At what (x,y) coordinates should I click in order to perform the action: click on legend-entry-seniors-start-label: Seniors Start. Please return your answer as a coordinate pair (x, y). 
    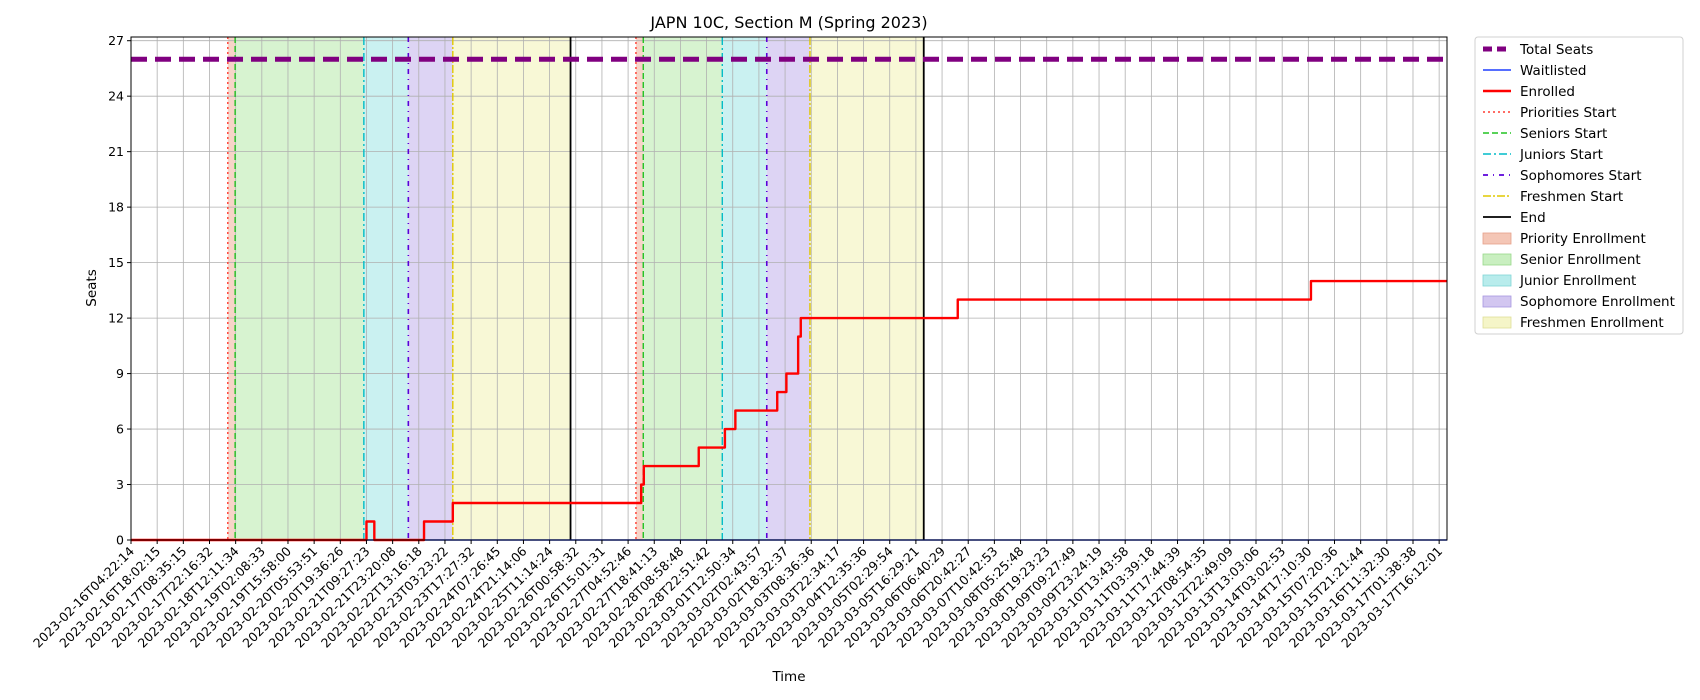
    Looking at the image, I should click on (1563, 134).